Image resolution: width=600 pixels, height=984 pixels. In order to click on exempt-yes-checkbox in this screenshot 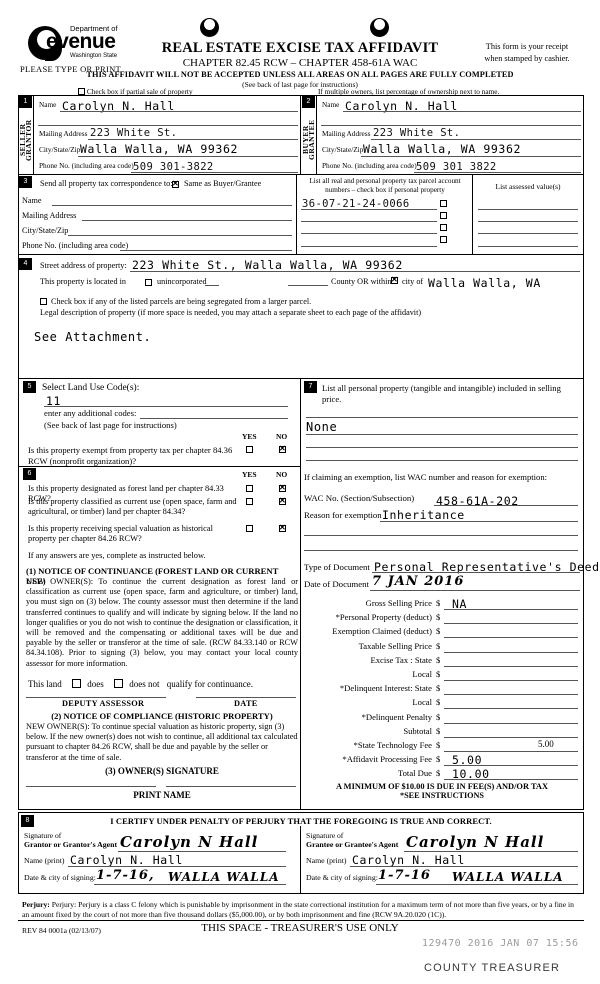, I will do `click(249, 449)`.